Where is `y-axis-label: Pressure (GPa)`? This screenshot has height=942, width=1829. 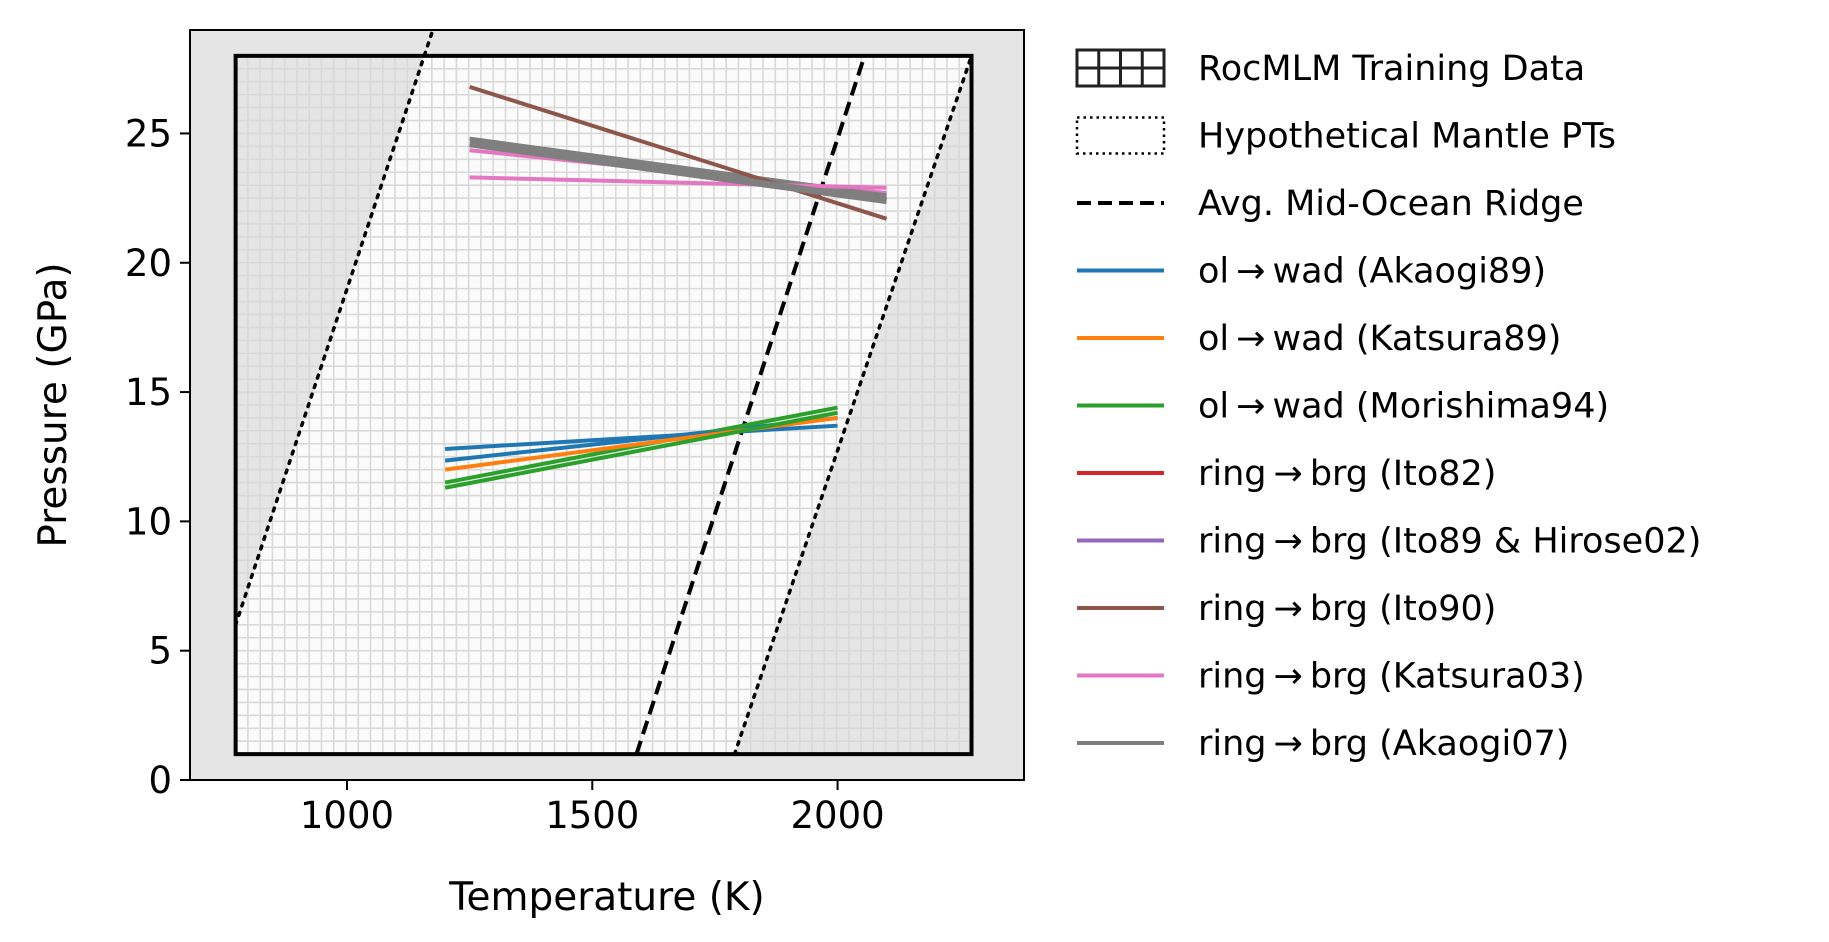 y-axis-label: Pressure (GPa) is located at coordinates (53, 404).